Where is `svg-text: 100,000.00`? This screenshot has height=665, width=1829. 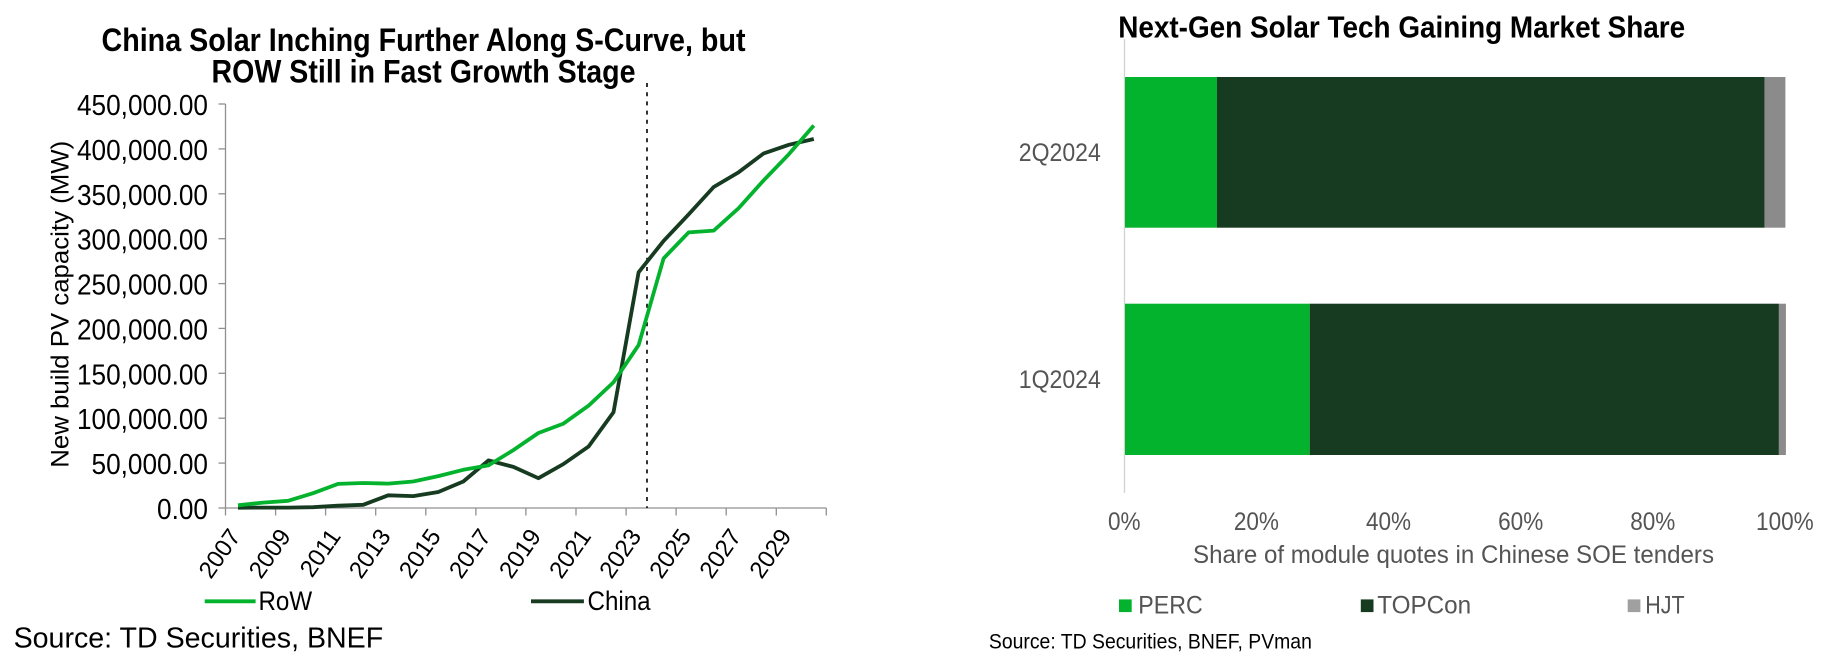 svg-text: 100,000.00 is located at coordinates (142, 420).